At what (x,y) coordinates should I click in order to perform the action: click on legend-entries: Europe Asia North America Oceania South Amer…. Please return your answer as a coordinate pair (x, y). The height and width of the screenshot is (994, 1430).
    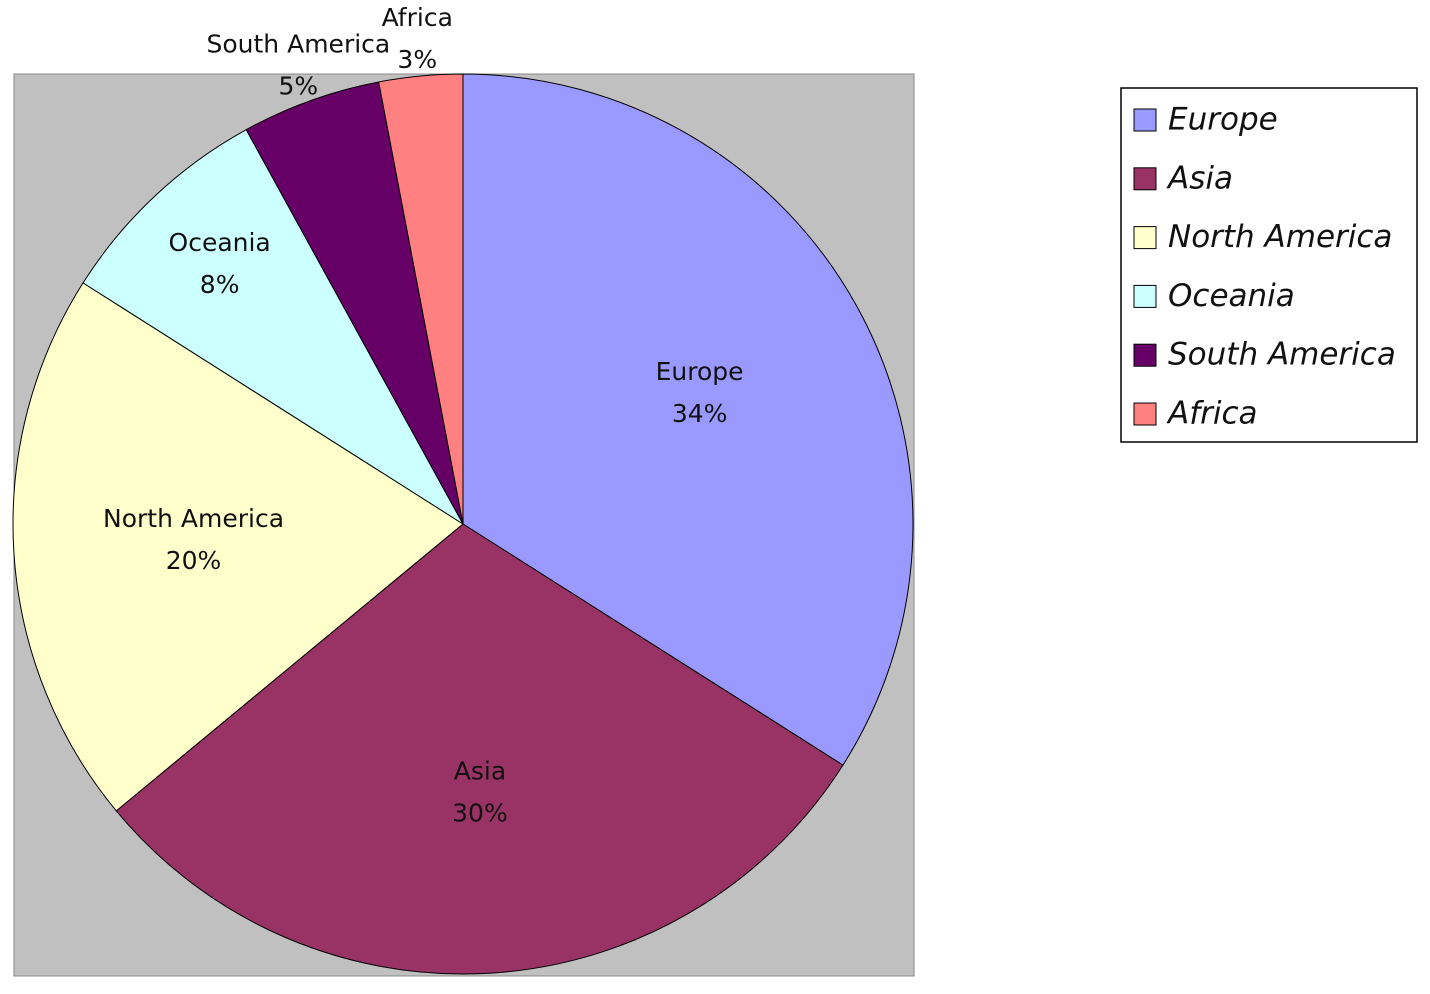
    Looking at the image, I should click on (1264, 267).